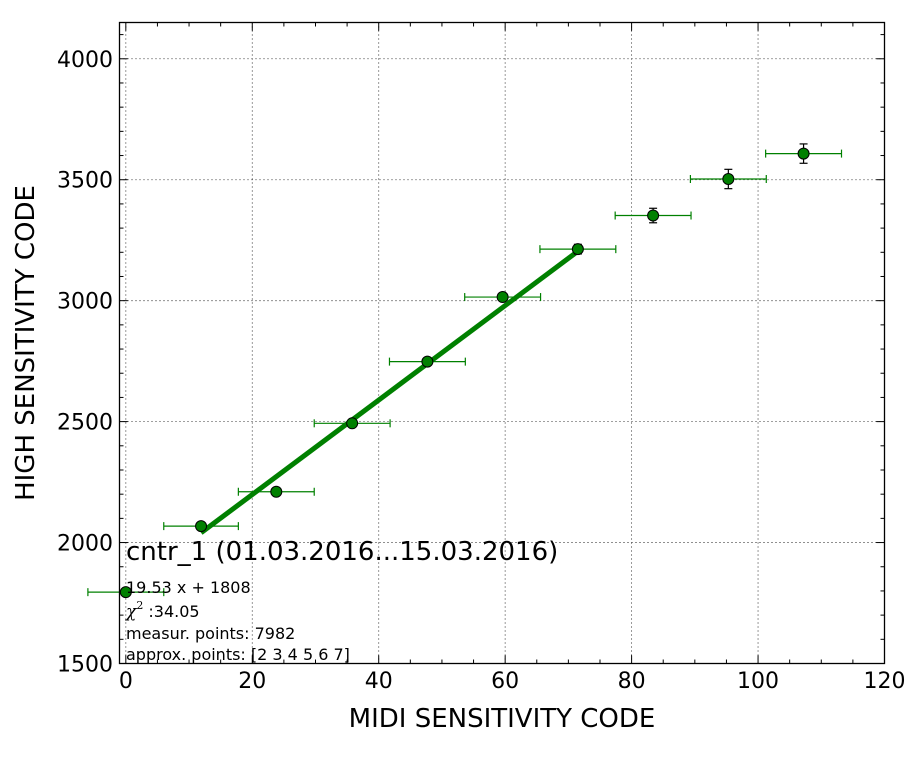 This screenshot has width=912, height=762. I want to click on y-tick-label: 3000, so click(85, 302).